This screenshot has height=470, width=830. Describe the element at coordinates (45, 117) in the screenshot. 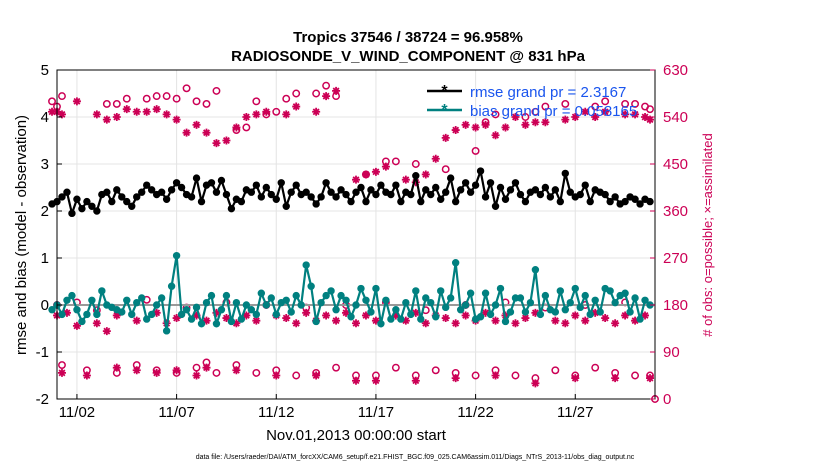

I see `y-tick-label: 4` at that location.